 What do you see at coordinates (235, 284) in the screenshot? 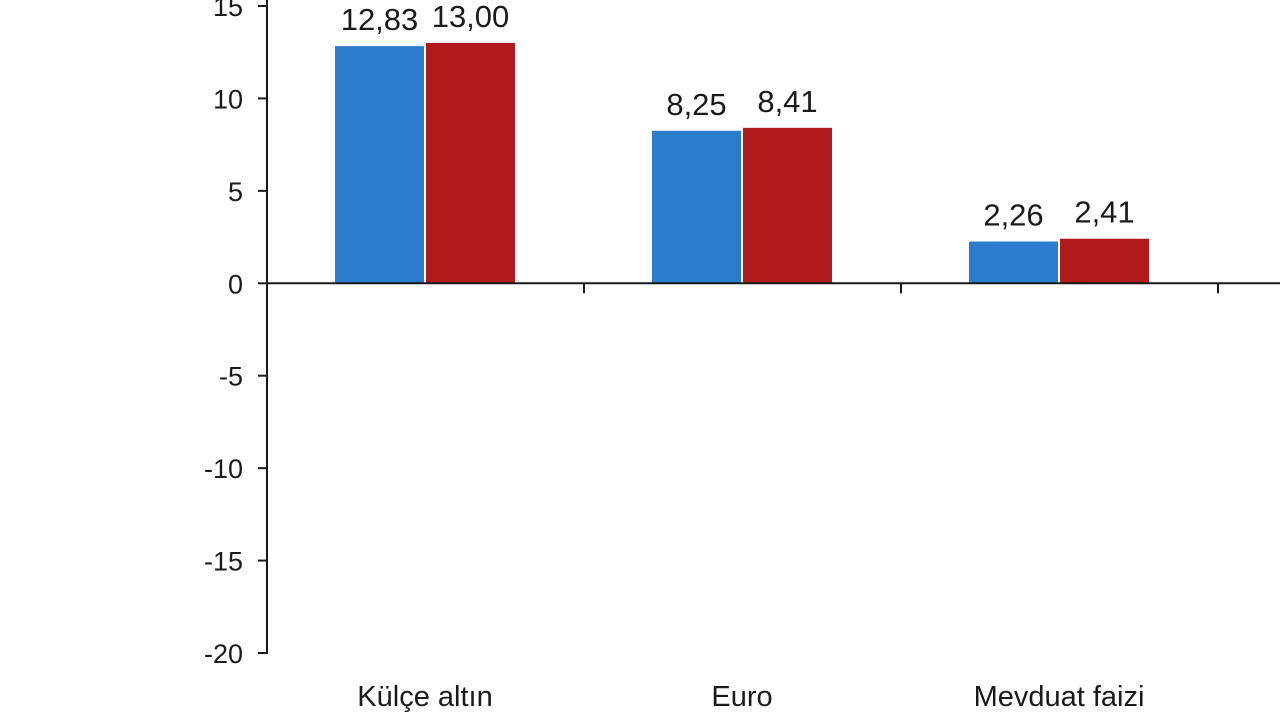
I see `y-tick-label: 0` at bounding box center [235, 284].